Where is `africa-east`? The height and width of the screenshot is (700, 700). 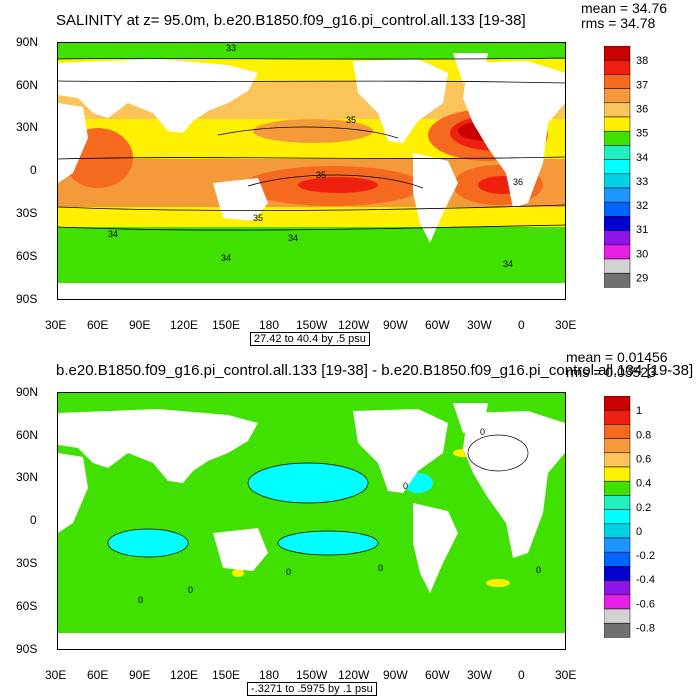
africa-east is located at coordinates (73, 143).